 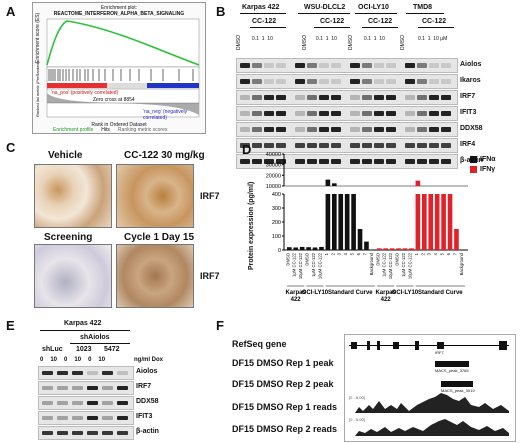 What do you see at coordinates (357, 397) in the screenshot?
I see `reads-scale-1: [0 - 8.00]` at bounding box center [357, 397].